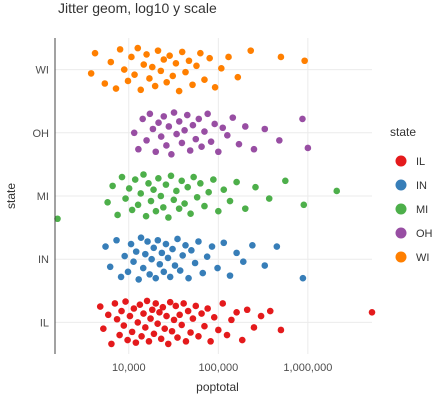 The height and width of the screenshot is (400, 448). What do you see at coordinates (307, 368) in the screenshot?
I see `x-tick-label-1-000-000: 1,000,000` at bounding box center [307, 368].